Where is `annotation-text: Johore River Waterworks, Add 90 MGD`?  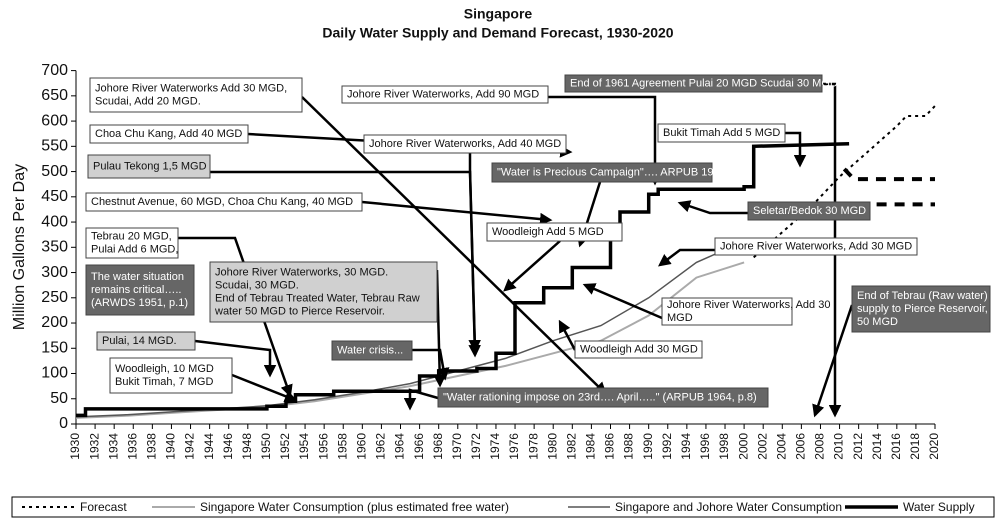 annotation-text: Johore River Waterworks, Add 90 MGD is located at coordinates (443, 94).